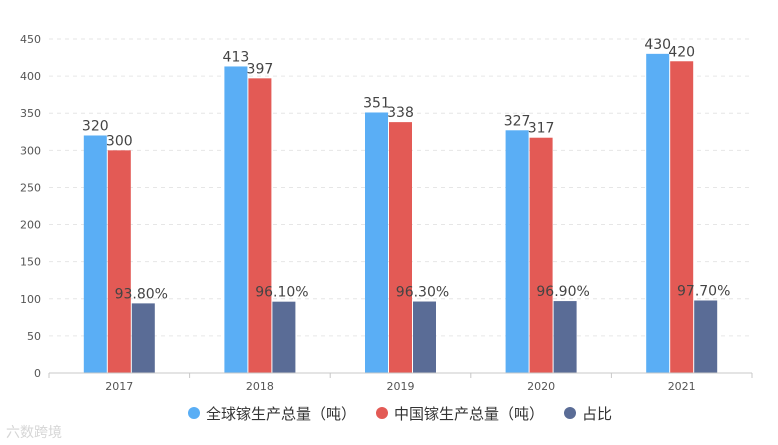 Image resolution: width=778 pixels, height=445 pixels. I want to click on data-label: 338, so click(400, 113).